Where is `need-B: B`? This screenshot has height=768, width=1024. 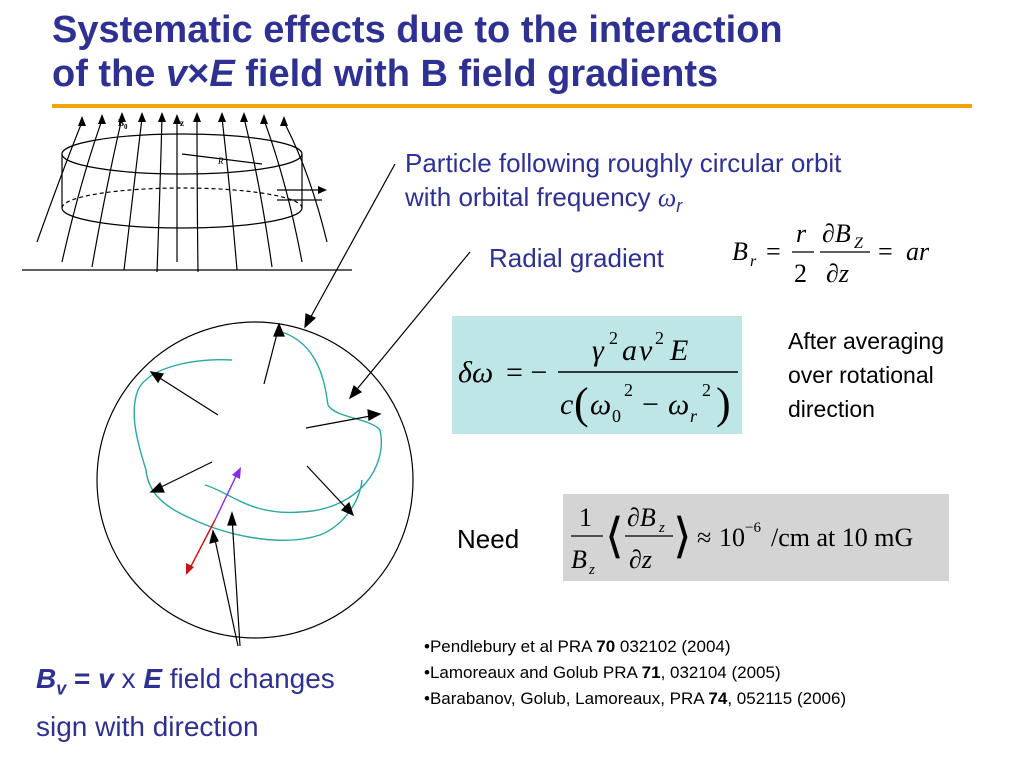
need-B: B is located at coordinates (579, 559).